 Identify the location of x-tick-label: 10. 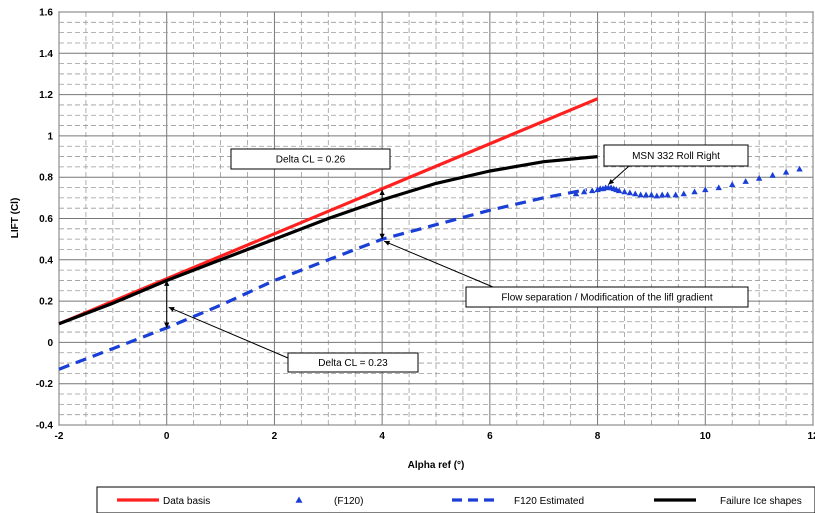
(706, 436).